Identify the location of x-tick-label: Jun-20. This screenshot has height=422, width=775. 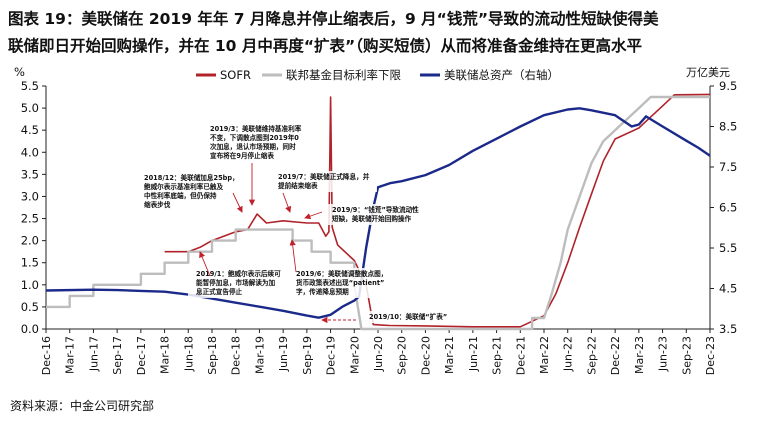
(378, 354).